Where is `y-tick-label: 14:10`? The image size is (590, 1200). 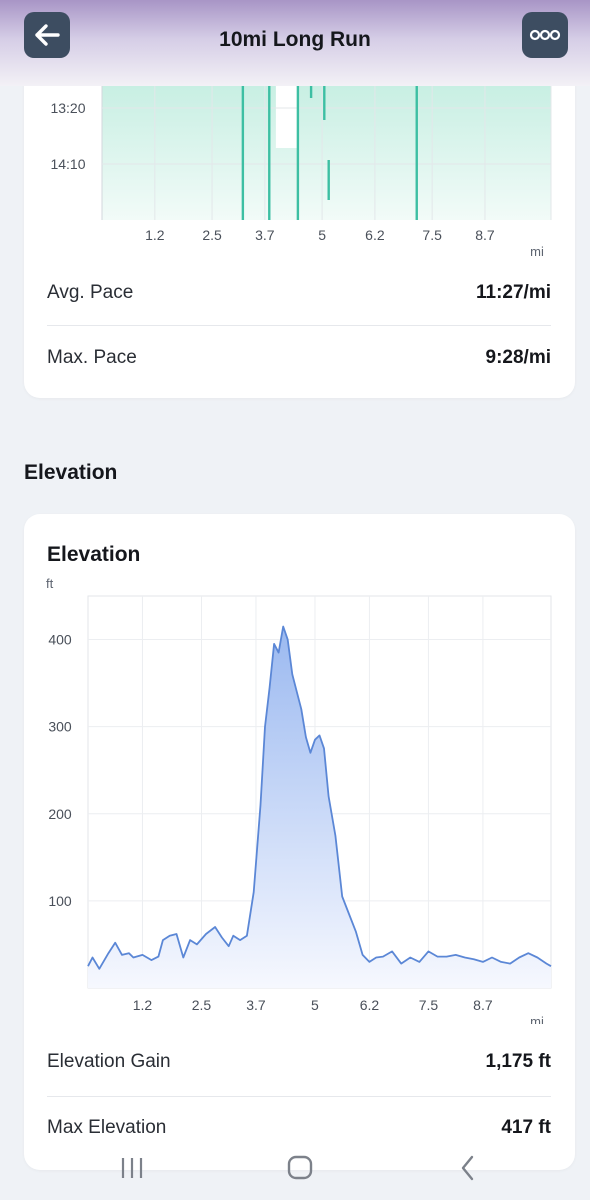
y-tick-label: 14:10 is located at coordinates (67, 164).